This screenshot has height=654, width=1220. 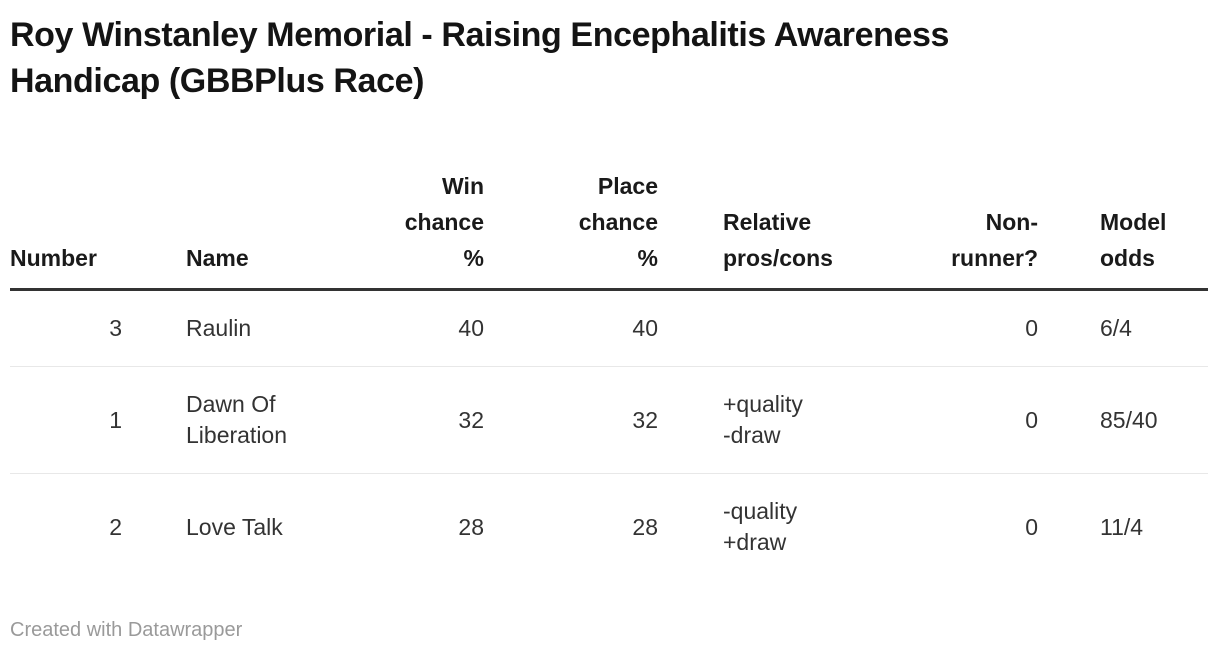 What do you see at coordinates (781, 328) in the screenshot?
I see `cell-pros` at bounding box center [781, 328].